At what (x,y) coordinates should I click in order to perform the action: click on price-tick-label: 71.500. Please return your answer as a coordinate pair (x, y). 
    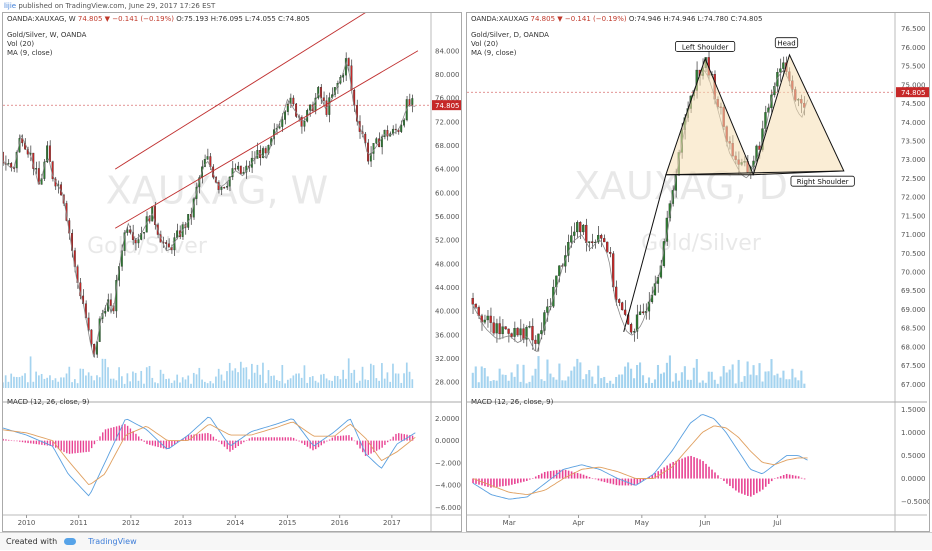
    Looking at the image, I should click on (913, 216).